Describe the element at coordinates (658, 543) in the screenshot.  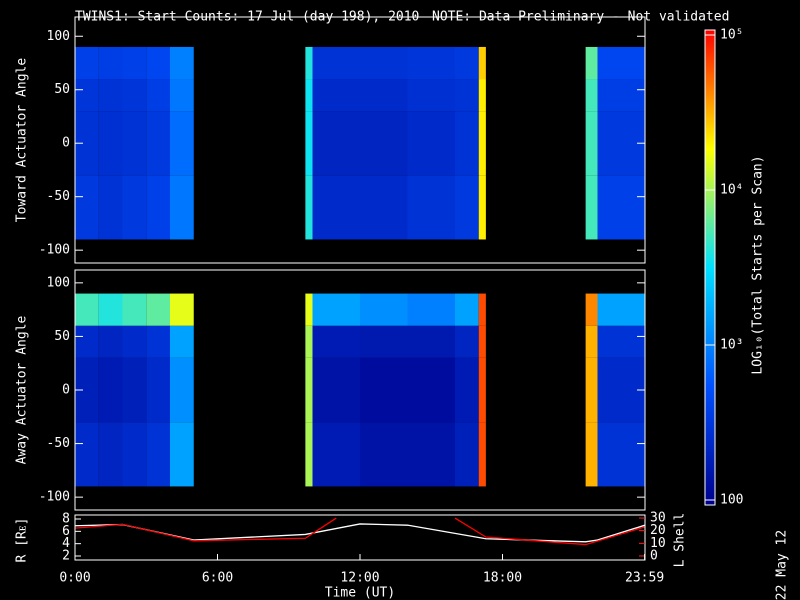
I see `y2-tick-label: 10` at that location.